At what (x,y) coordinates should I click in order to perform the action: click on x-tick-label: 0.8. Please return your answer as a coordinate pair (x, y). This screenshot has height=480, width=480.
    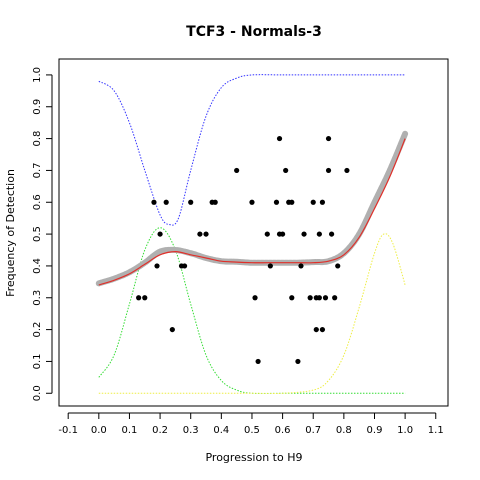
    Looking at the image, I should click on (344, 430).